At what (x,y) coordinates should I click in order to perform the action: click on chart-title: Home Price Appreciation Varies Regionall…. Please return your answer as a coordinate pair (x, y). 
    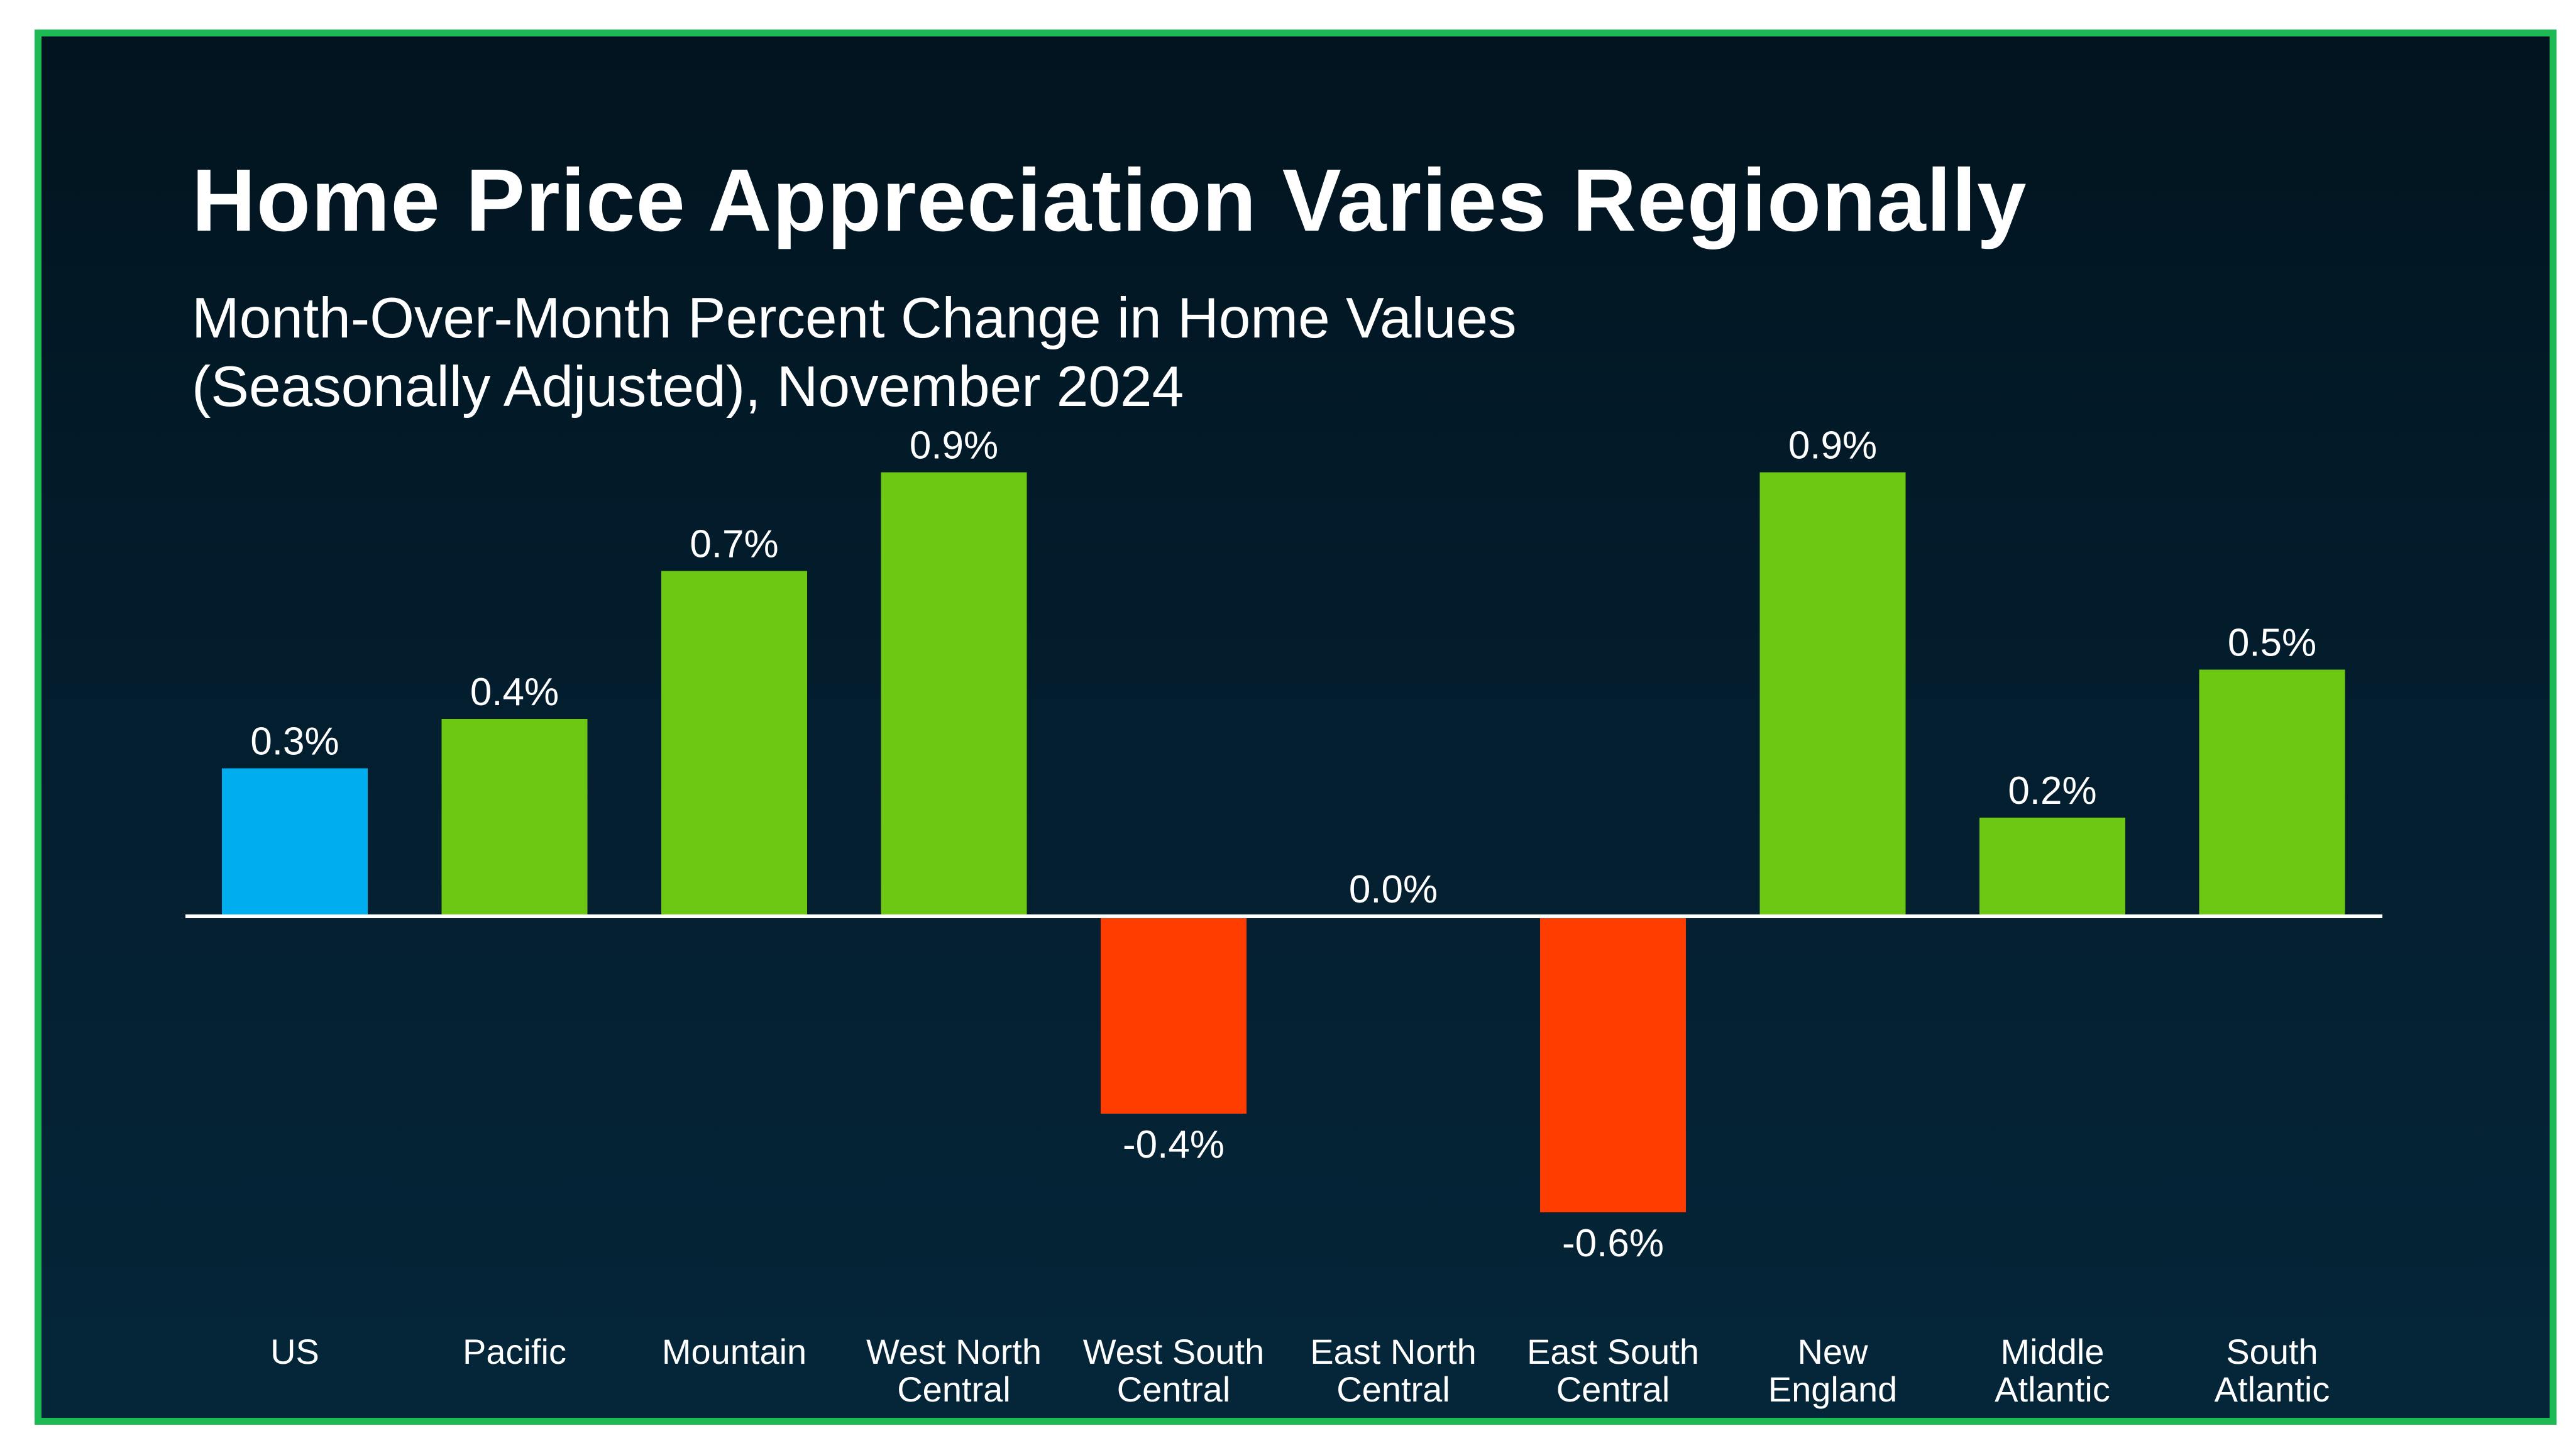
    Looking at the image, I should click on (1110, 200).